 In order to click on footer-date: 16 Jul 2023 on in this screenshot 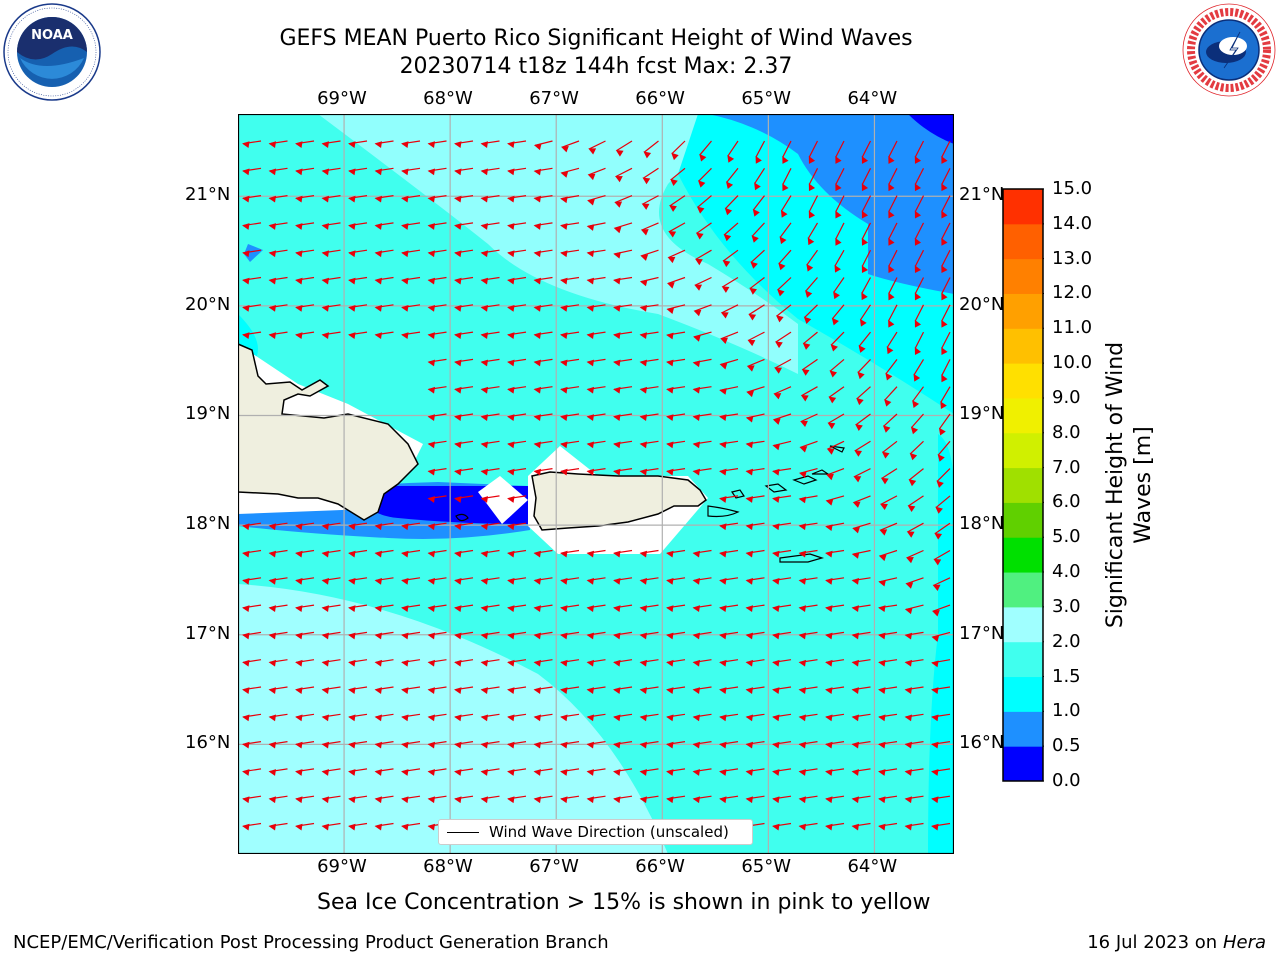, I will do `click(1155, 942)`.